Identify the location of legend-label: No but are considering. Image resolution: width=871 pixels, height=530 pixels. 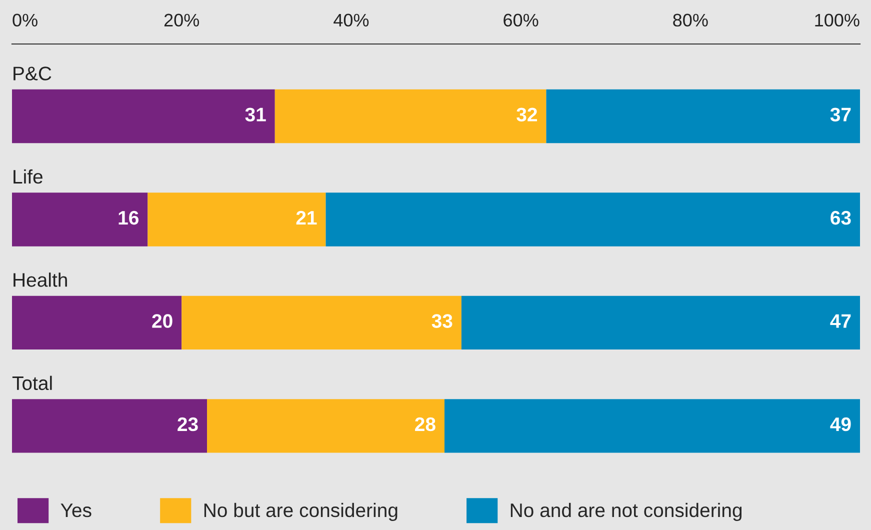
(301, 512).